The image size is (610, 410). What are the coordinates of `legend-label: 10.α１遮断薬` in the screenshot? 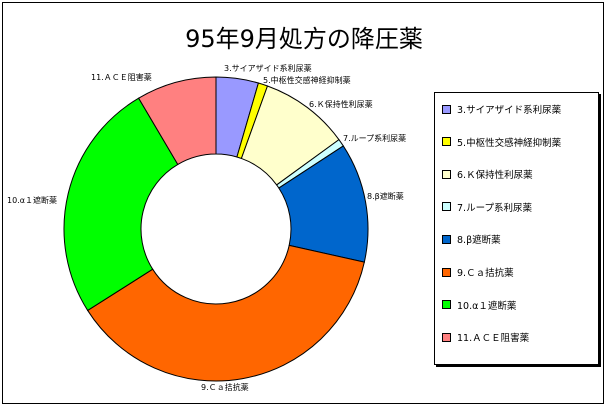 It's located at (487, 306).